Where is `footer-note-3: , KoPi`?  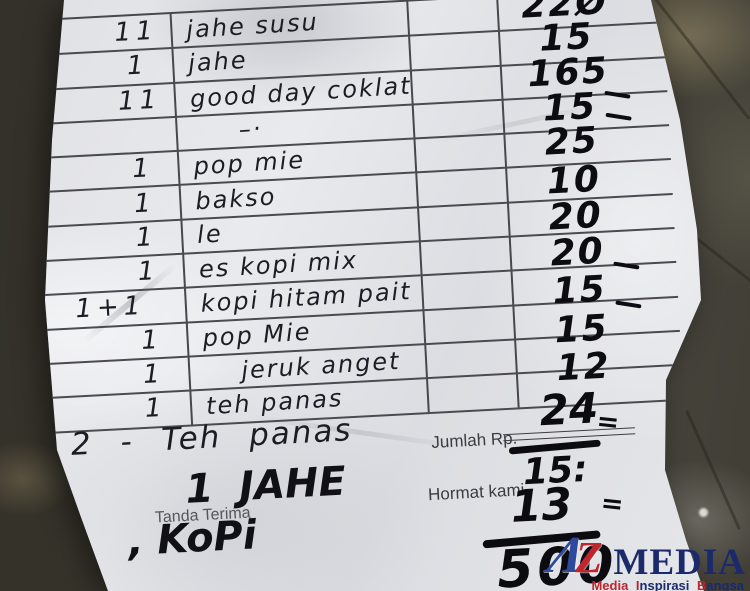
footer-note-3: , KoPi is located at coordinates (192, 538).